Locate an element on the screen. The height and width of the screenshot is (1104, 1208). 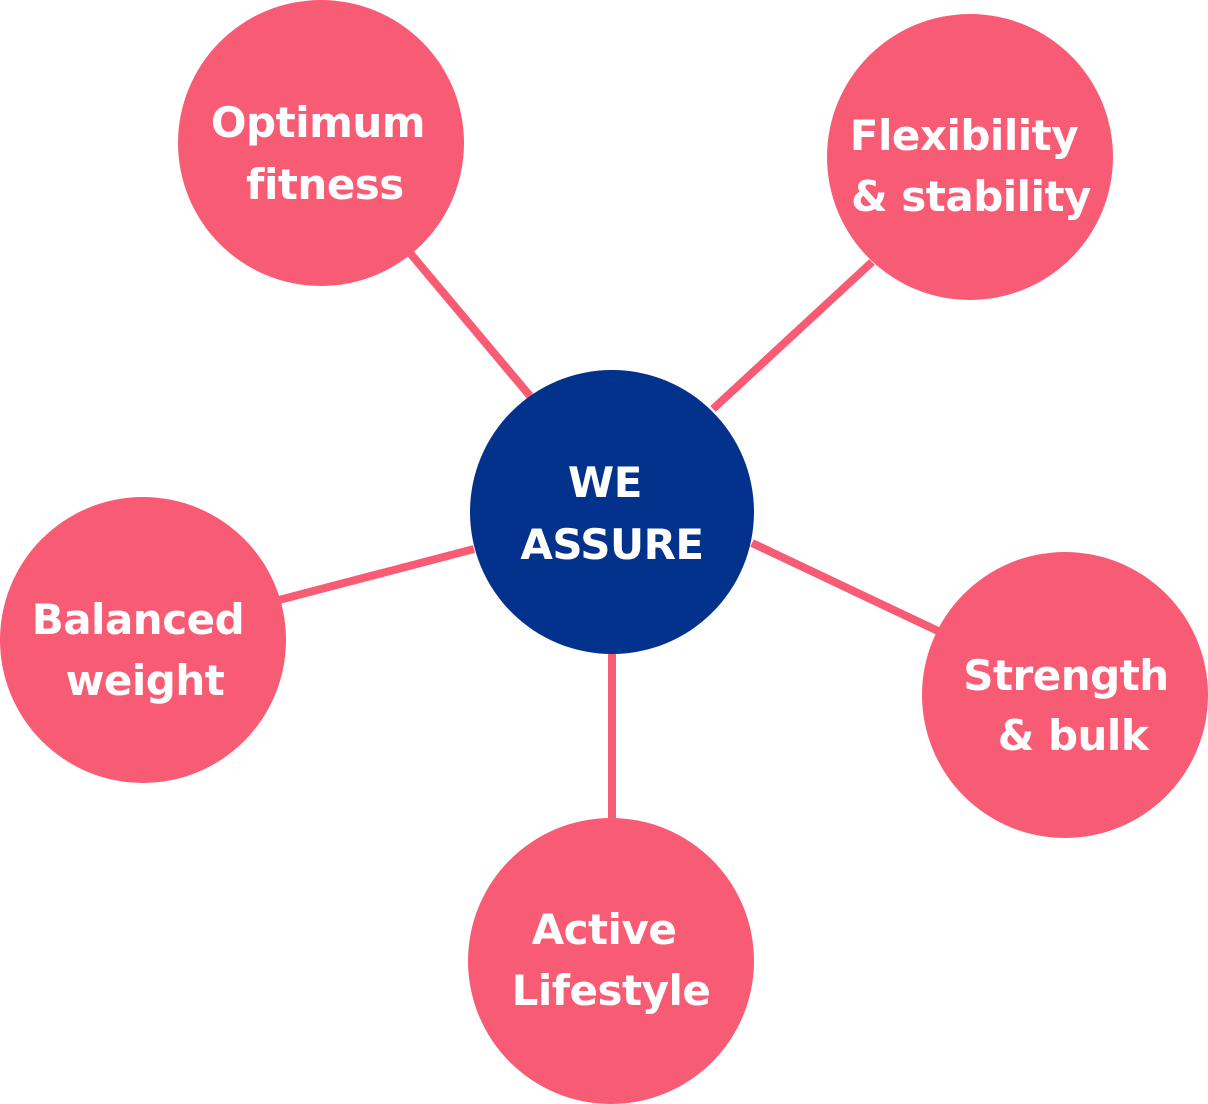
center-node: WE ASSURE is located at coordinates (612, 512).